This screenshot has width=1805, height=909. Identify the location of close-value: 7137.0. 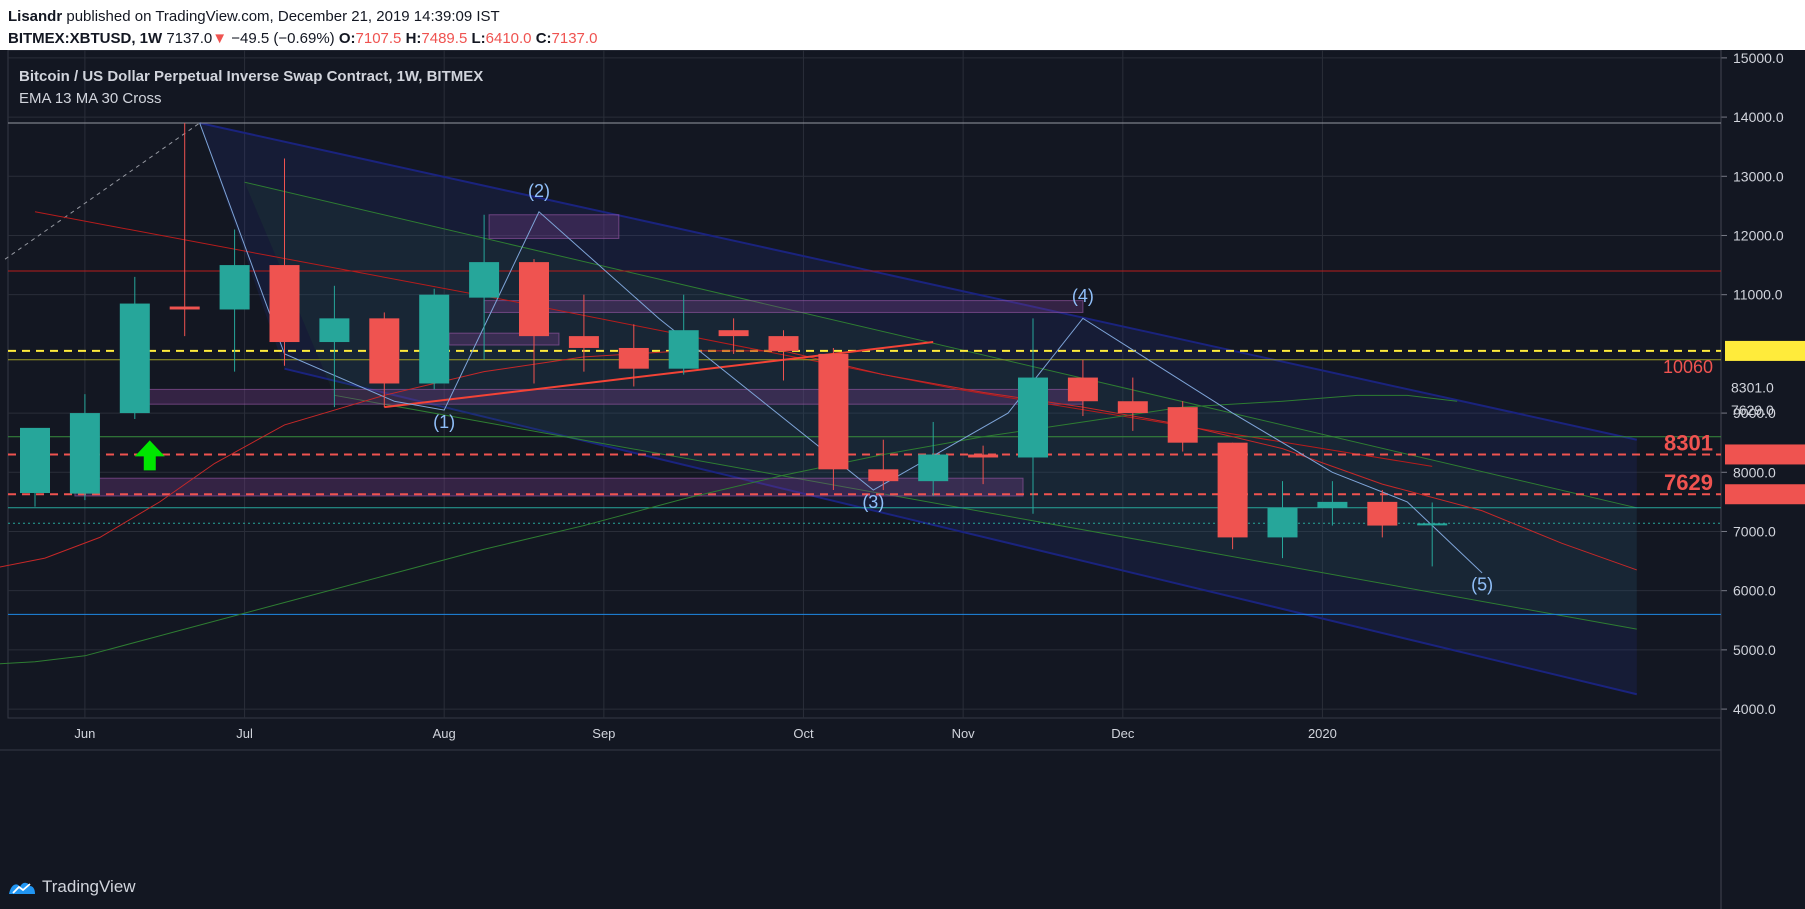
(574, 38).